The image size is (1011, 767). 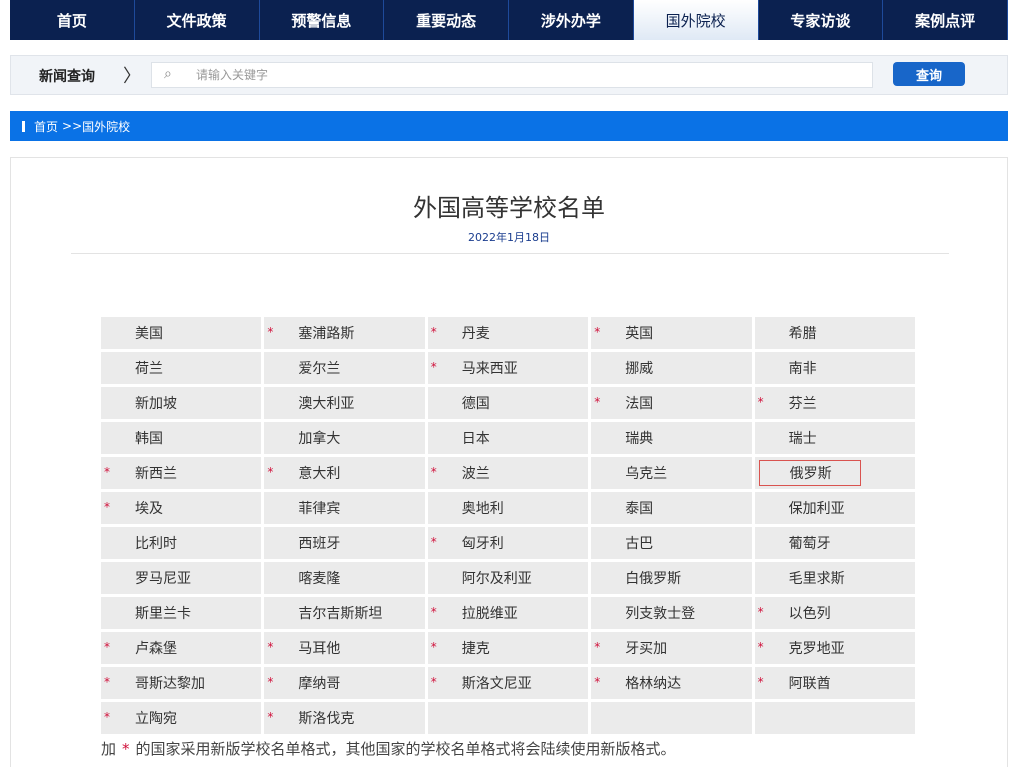 What do you see at coordinates (671, 543) in the screenshot?
I see `country-cell: 古巴` at bounding box center [671, 543].